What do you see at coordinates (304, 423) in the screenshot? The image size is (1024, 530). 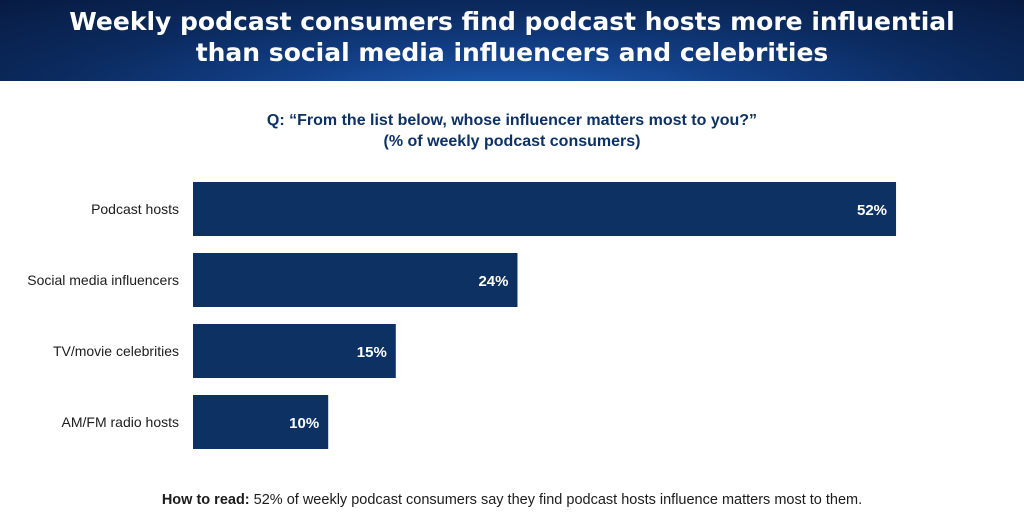 I see `value-label-3: 10%` at bounding box center [304, 423].